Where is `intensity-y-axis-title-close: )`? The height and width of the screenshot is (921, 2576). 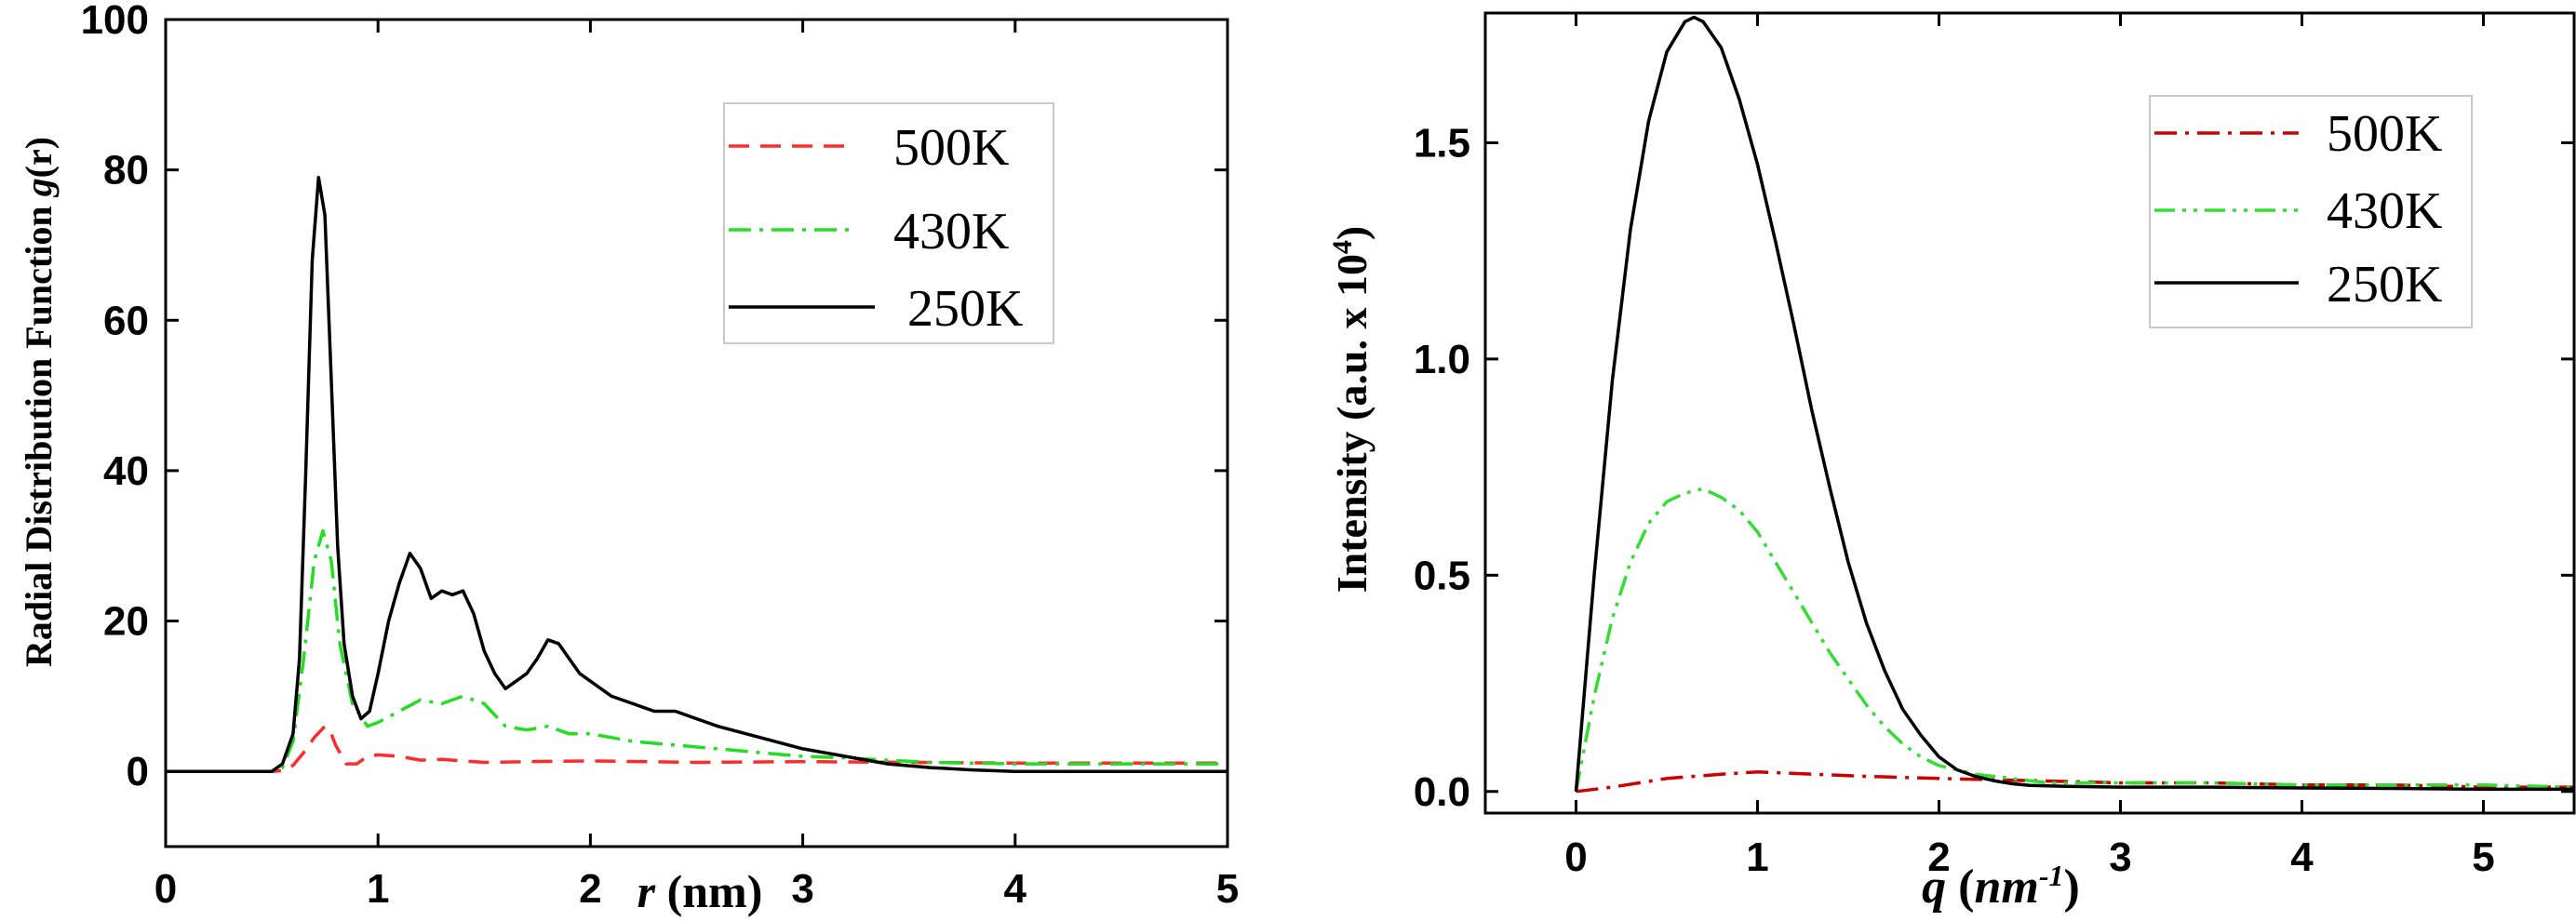 intensity-y-axis-title-close: ) is located at coordinates (1351, 233).